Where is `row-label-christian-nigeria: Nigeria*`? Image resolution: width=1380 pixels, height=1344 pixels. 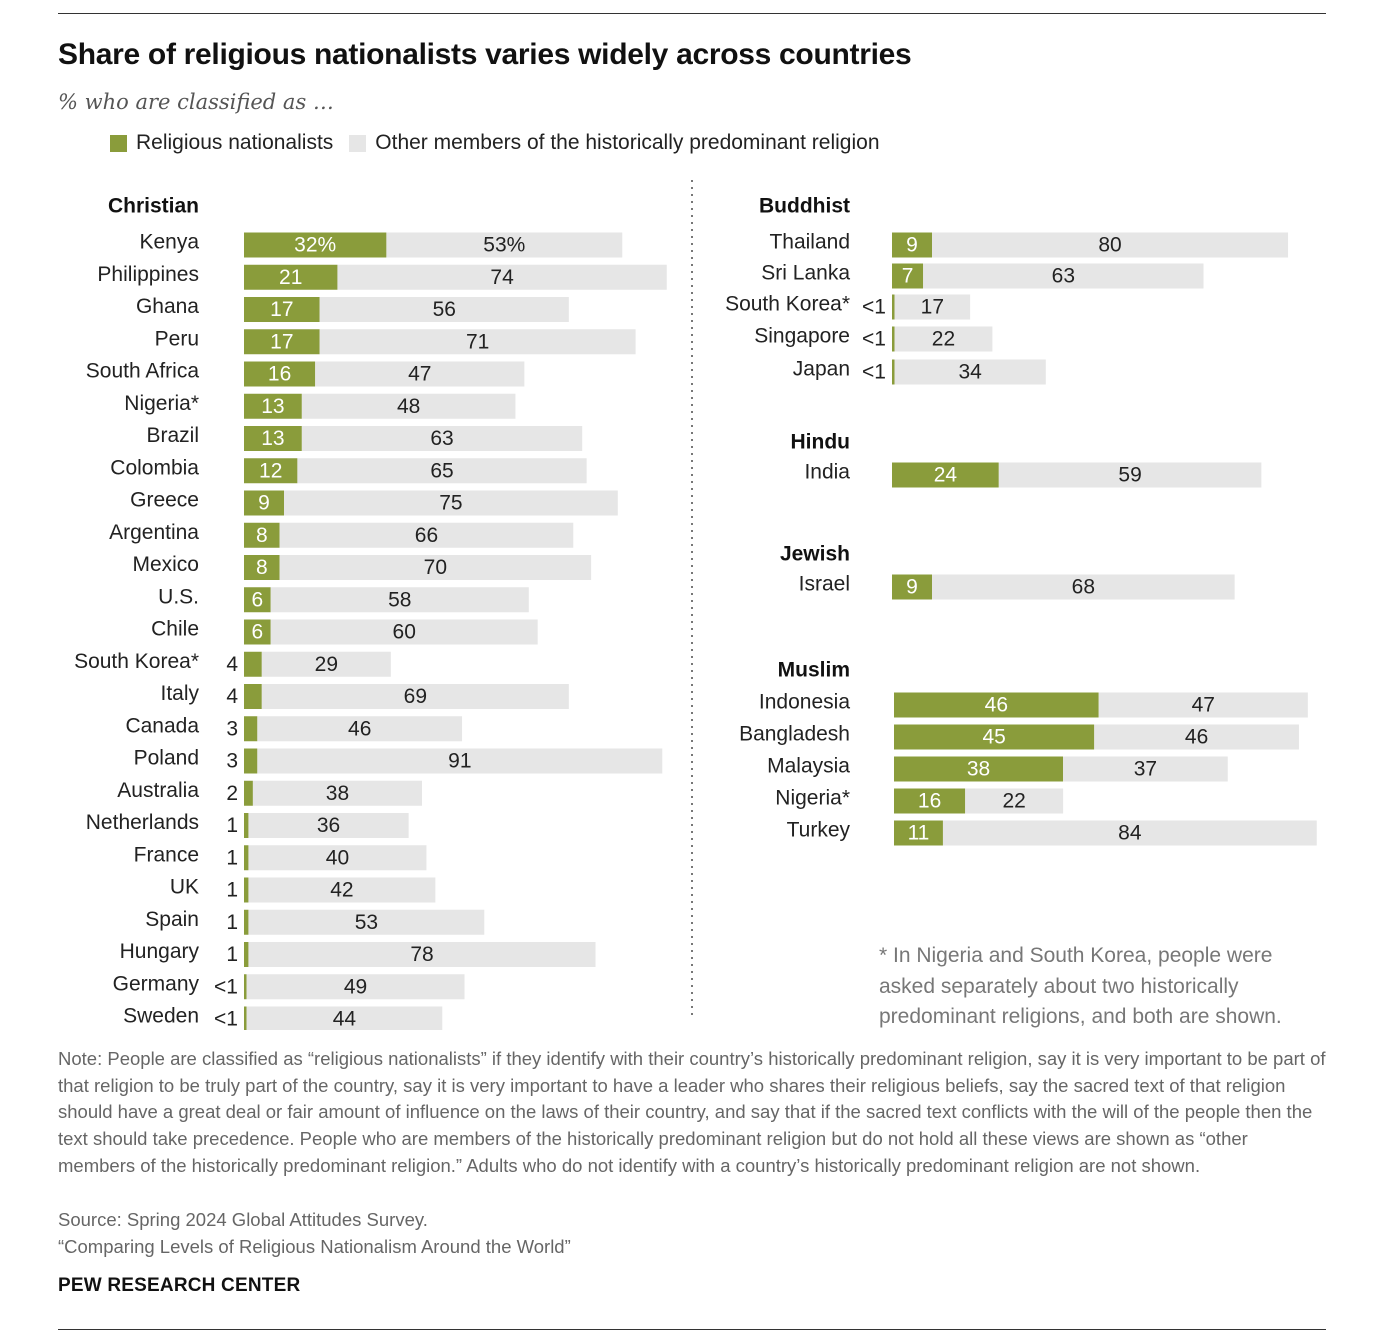 row-label-christian-nigeria: Nigeria* is located at coordinates (161, 403).